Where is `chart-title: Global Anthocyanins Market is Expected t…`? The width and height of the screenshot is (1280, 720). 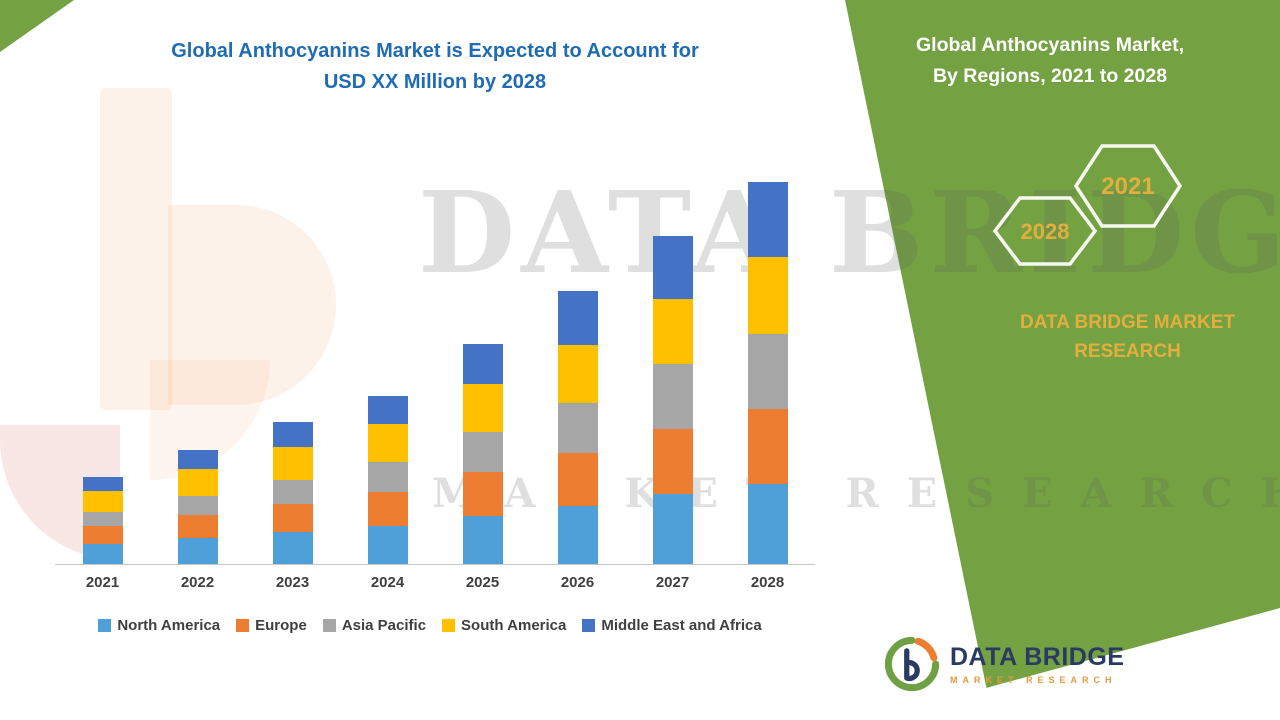
chart-title: Global Anthocyanins Market is Expected t… is located at coordinates (435, 67).